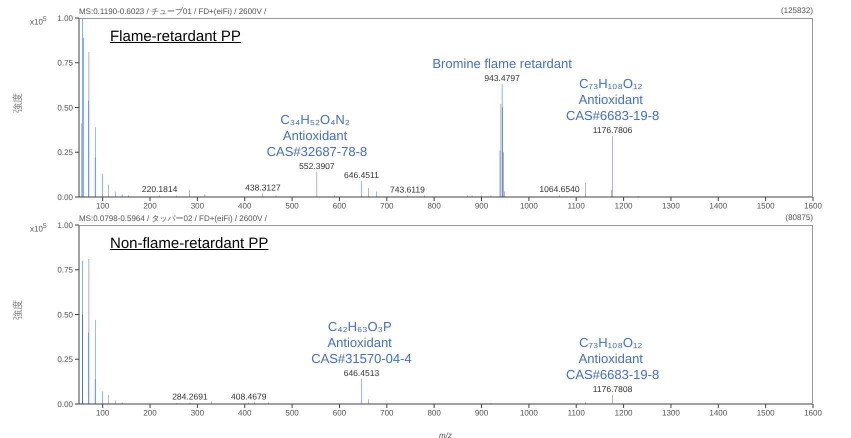 The width and height of the screenshot is (851, 438). What do you see at coordinates (362, 373) in the screenshot?
I see `annotation: 646.4513` at bounding box center [362, 373].